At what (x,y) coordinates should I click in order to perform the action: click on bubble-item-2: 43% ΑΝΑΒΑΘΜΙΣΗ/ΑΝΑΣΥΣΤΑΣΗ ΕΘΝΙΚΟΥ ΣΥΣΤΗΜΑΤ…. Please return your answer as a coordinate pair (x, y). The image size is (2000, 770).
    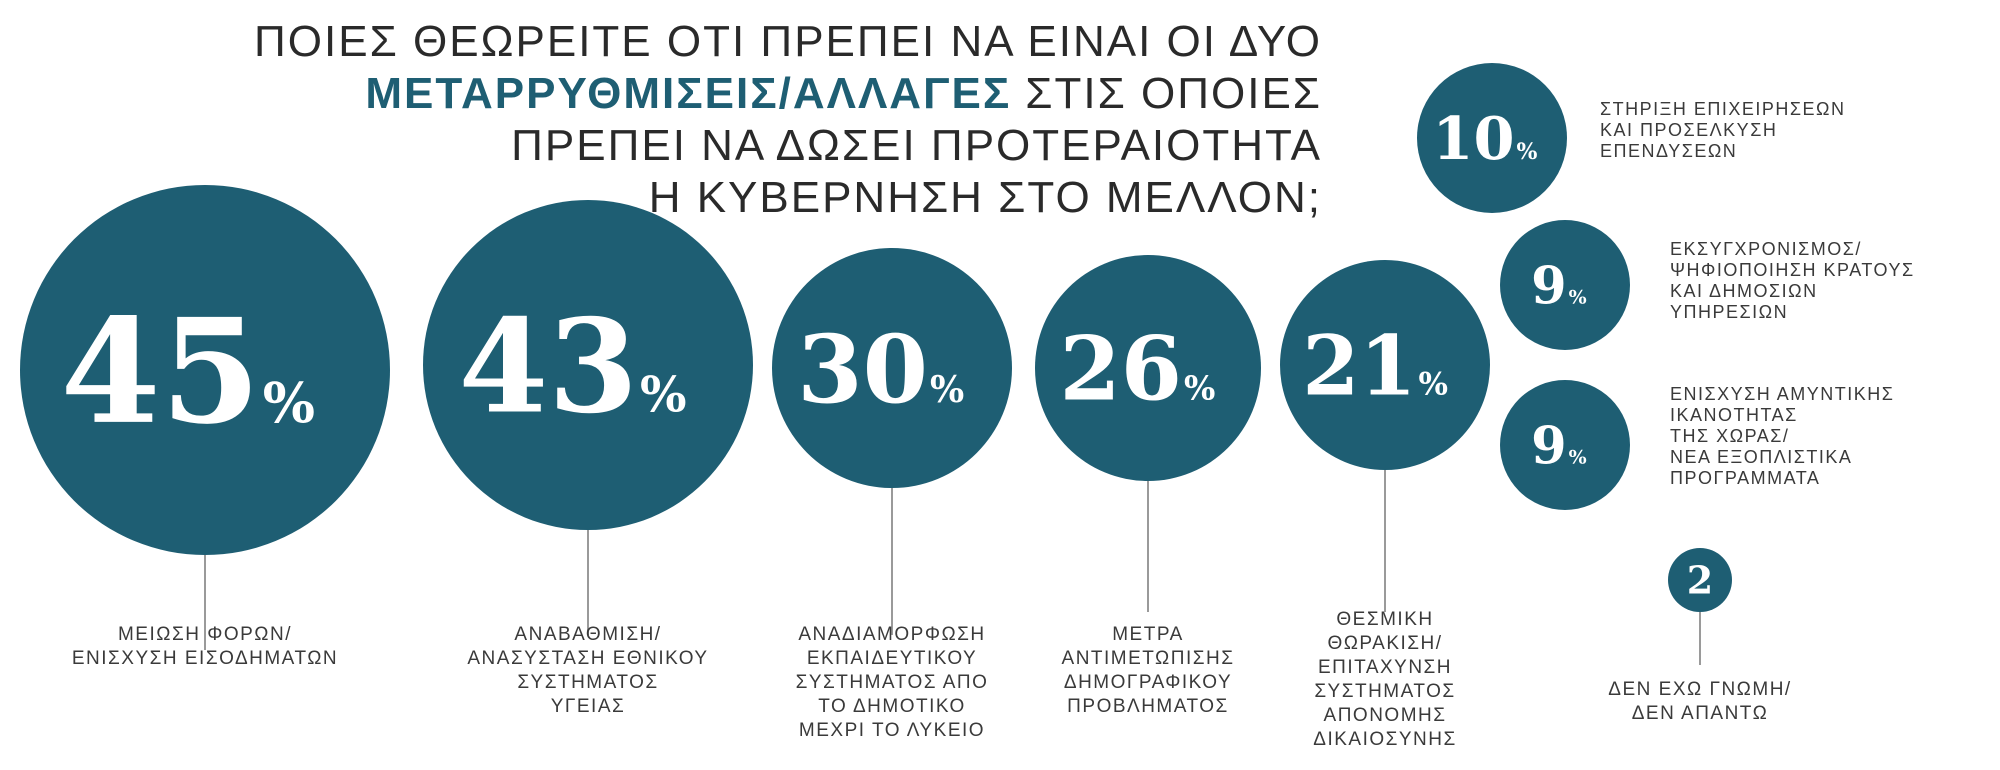
    Looking at the image, I should click on (588, 458).